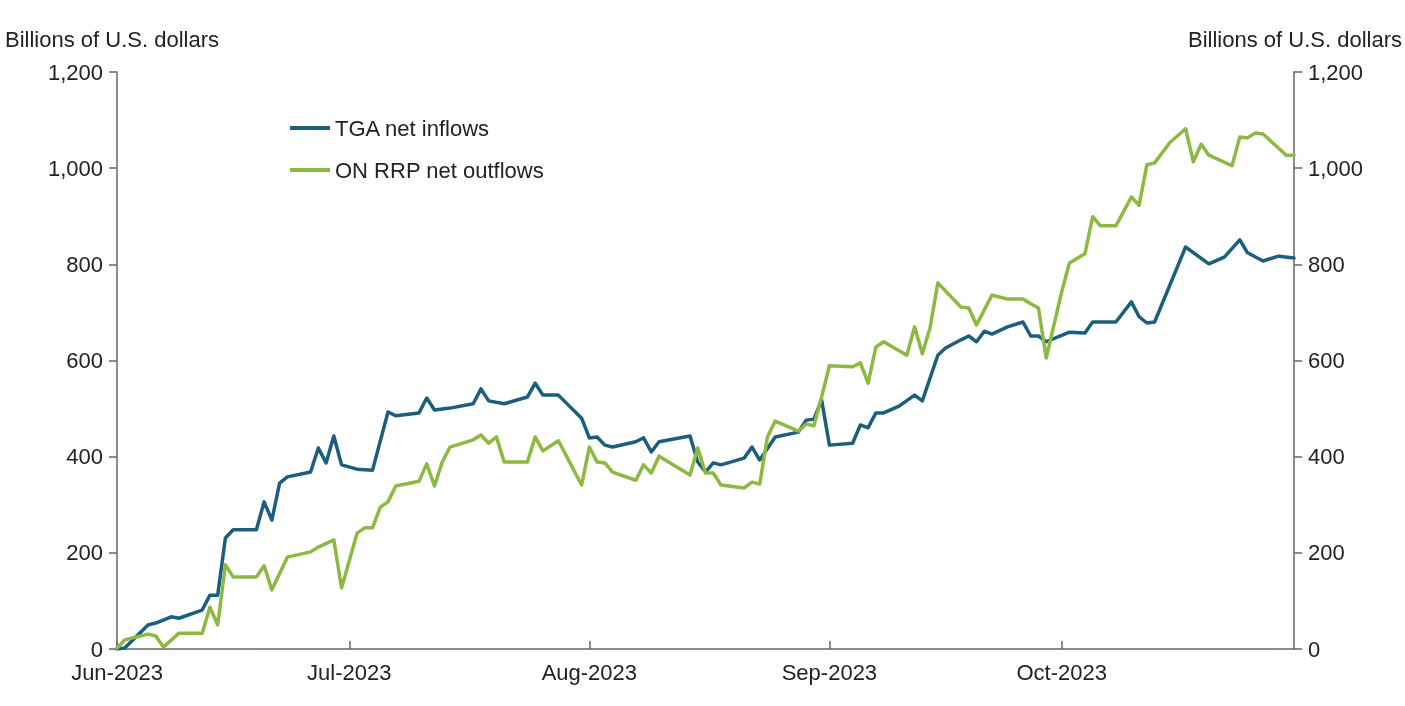  I want to click on y2-tick-label: 400, so click(1326, 457).